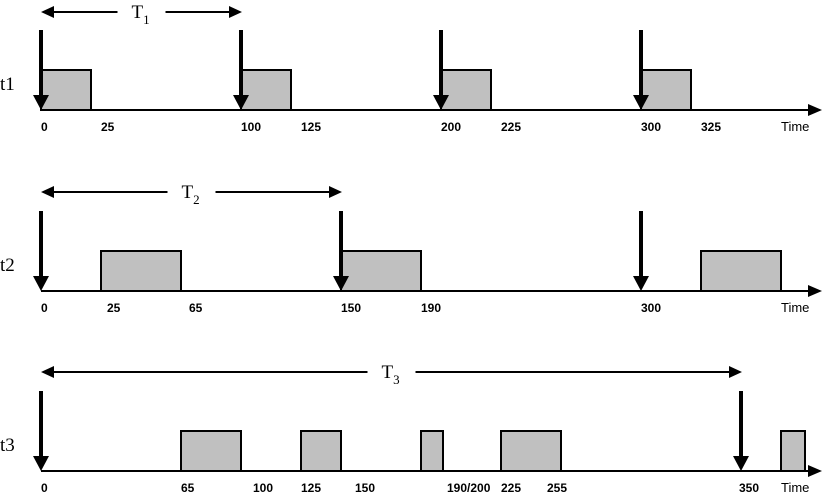 The width and height of the screenshot is (825, 496). What do you see at coordinates (141, 14) in the screenshot?
I see `period-label: T1` at bounding box center [141, 14].